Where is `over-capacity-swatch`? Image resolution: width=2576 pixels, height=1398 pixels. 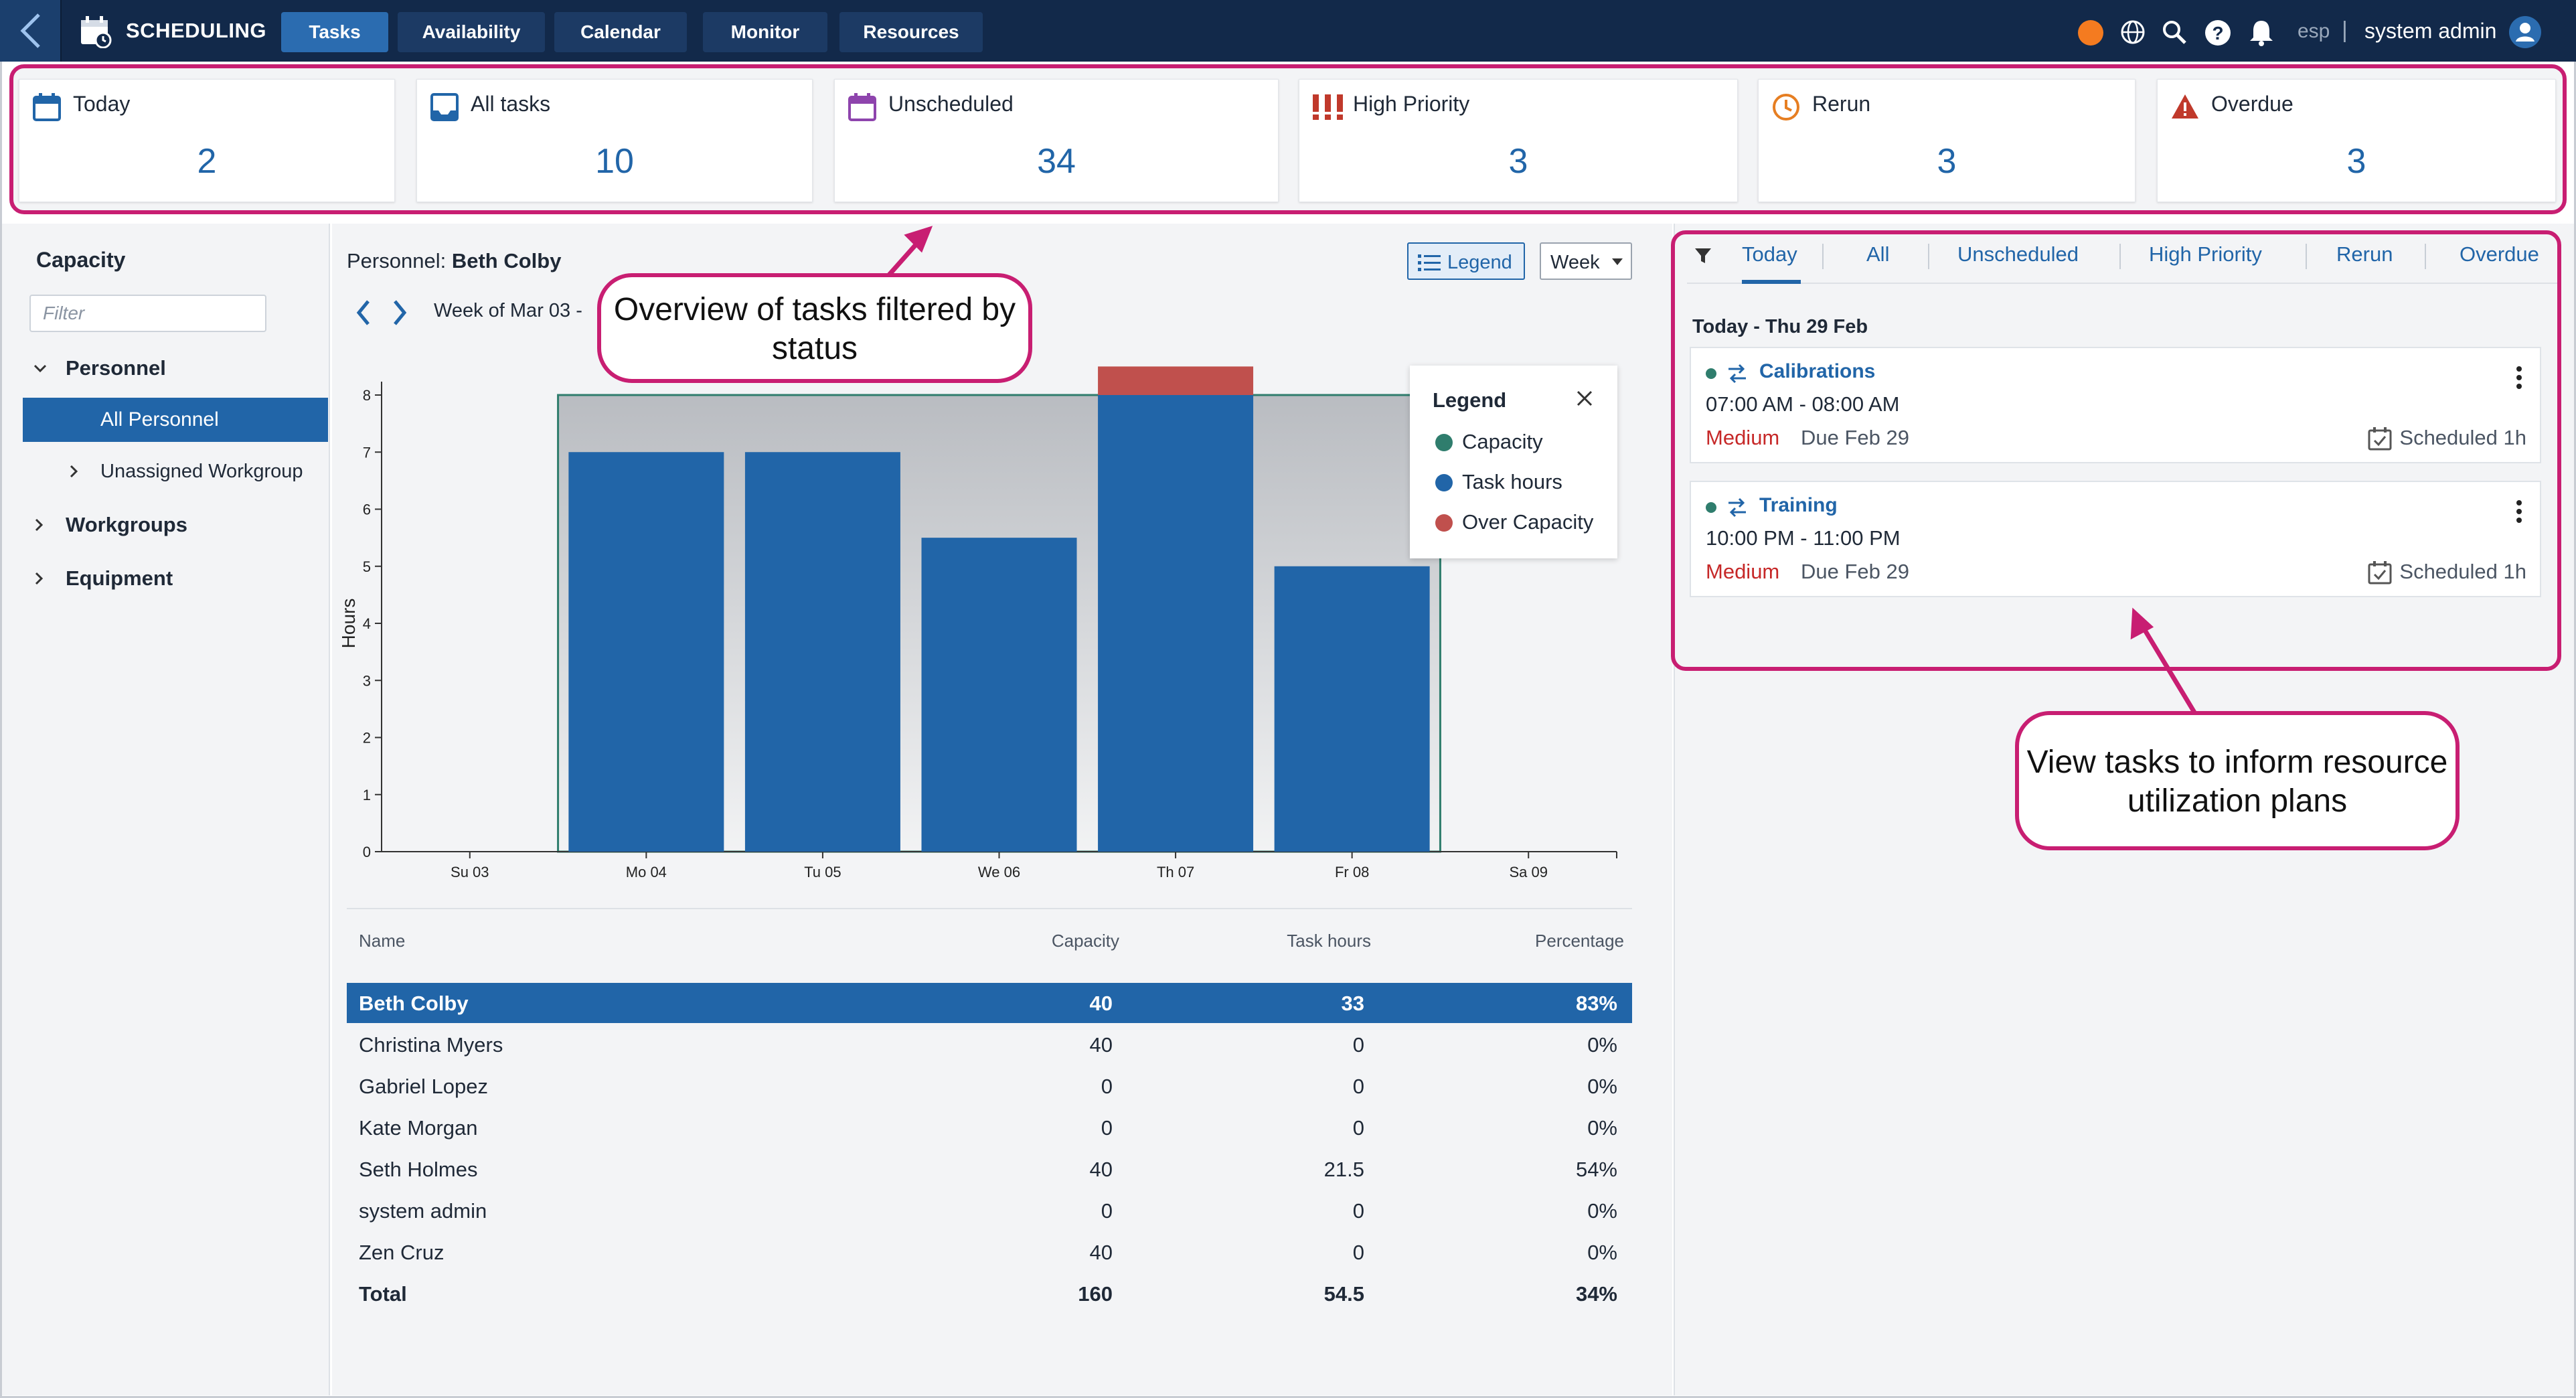 over-capacity-swatch is located at coordinates (1444, 523).